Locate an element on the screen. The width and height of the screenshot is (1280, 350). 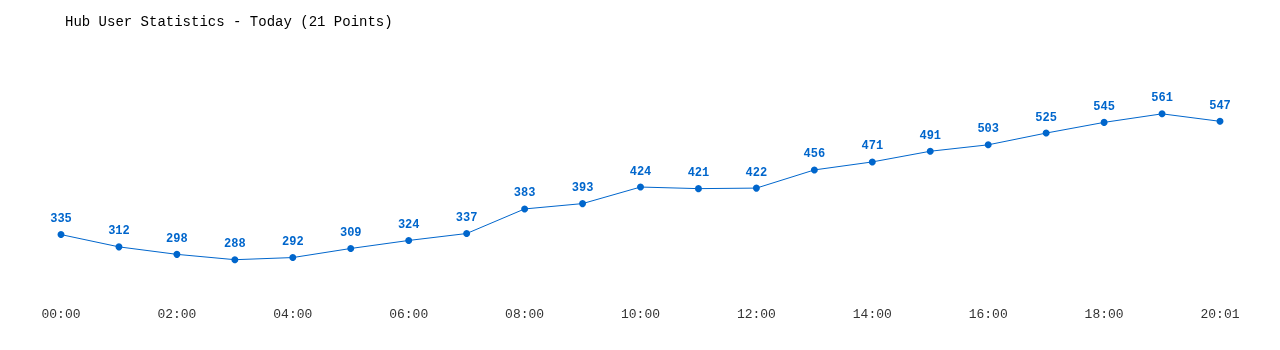
x-tick-label: 14:00 is located at coordinates (872, 314).